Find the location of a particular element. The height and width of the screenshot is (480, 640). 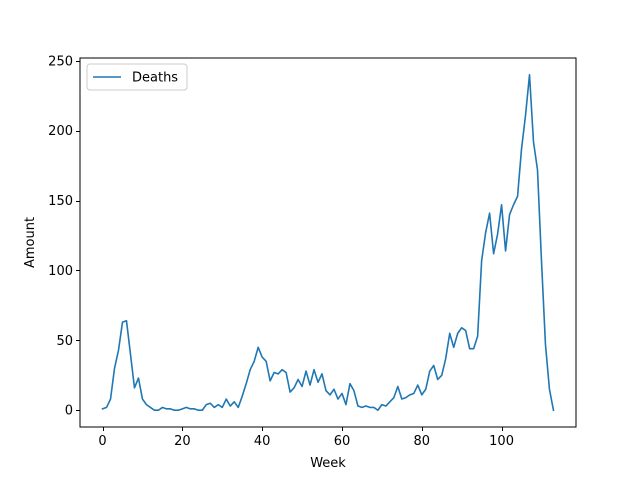

y-tick-label: 100 is located at coordinates (60, 271).